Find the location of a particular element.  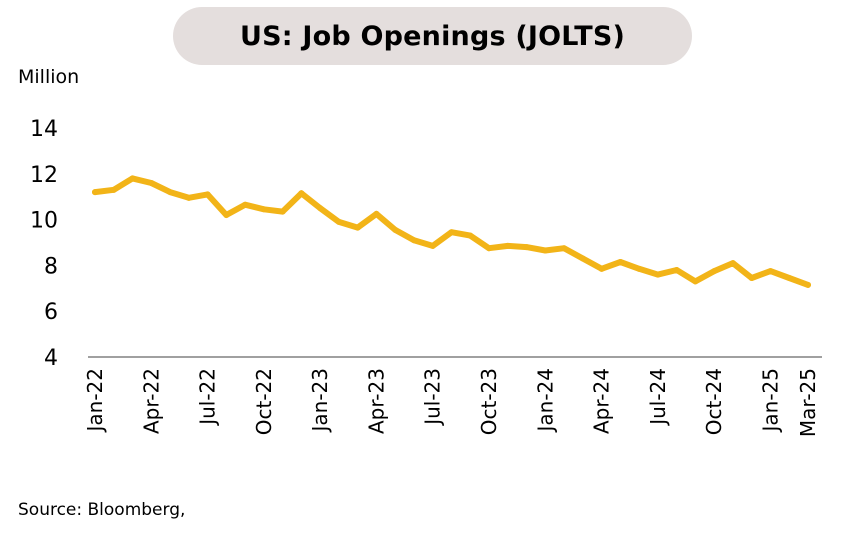

x-tick-label: Mar-25 is located at coordinates (808, 402).